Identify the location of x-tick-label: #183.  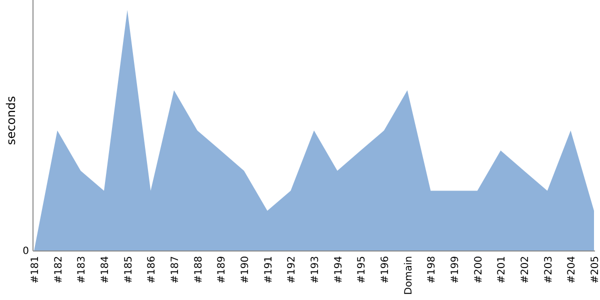
(82, 270).